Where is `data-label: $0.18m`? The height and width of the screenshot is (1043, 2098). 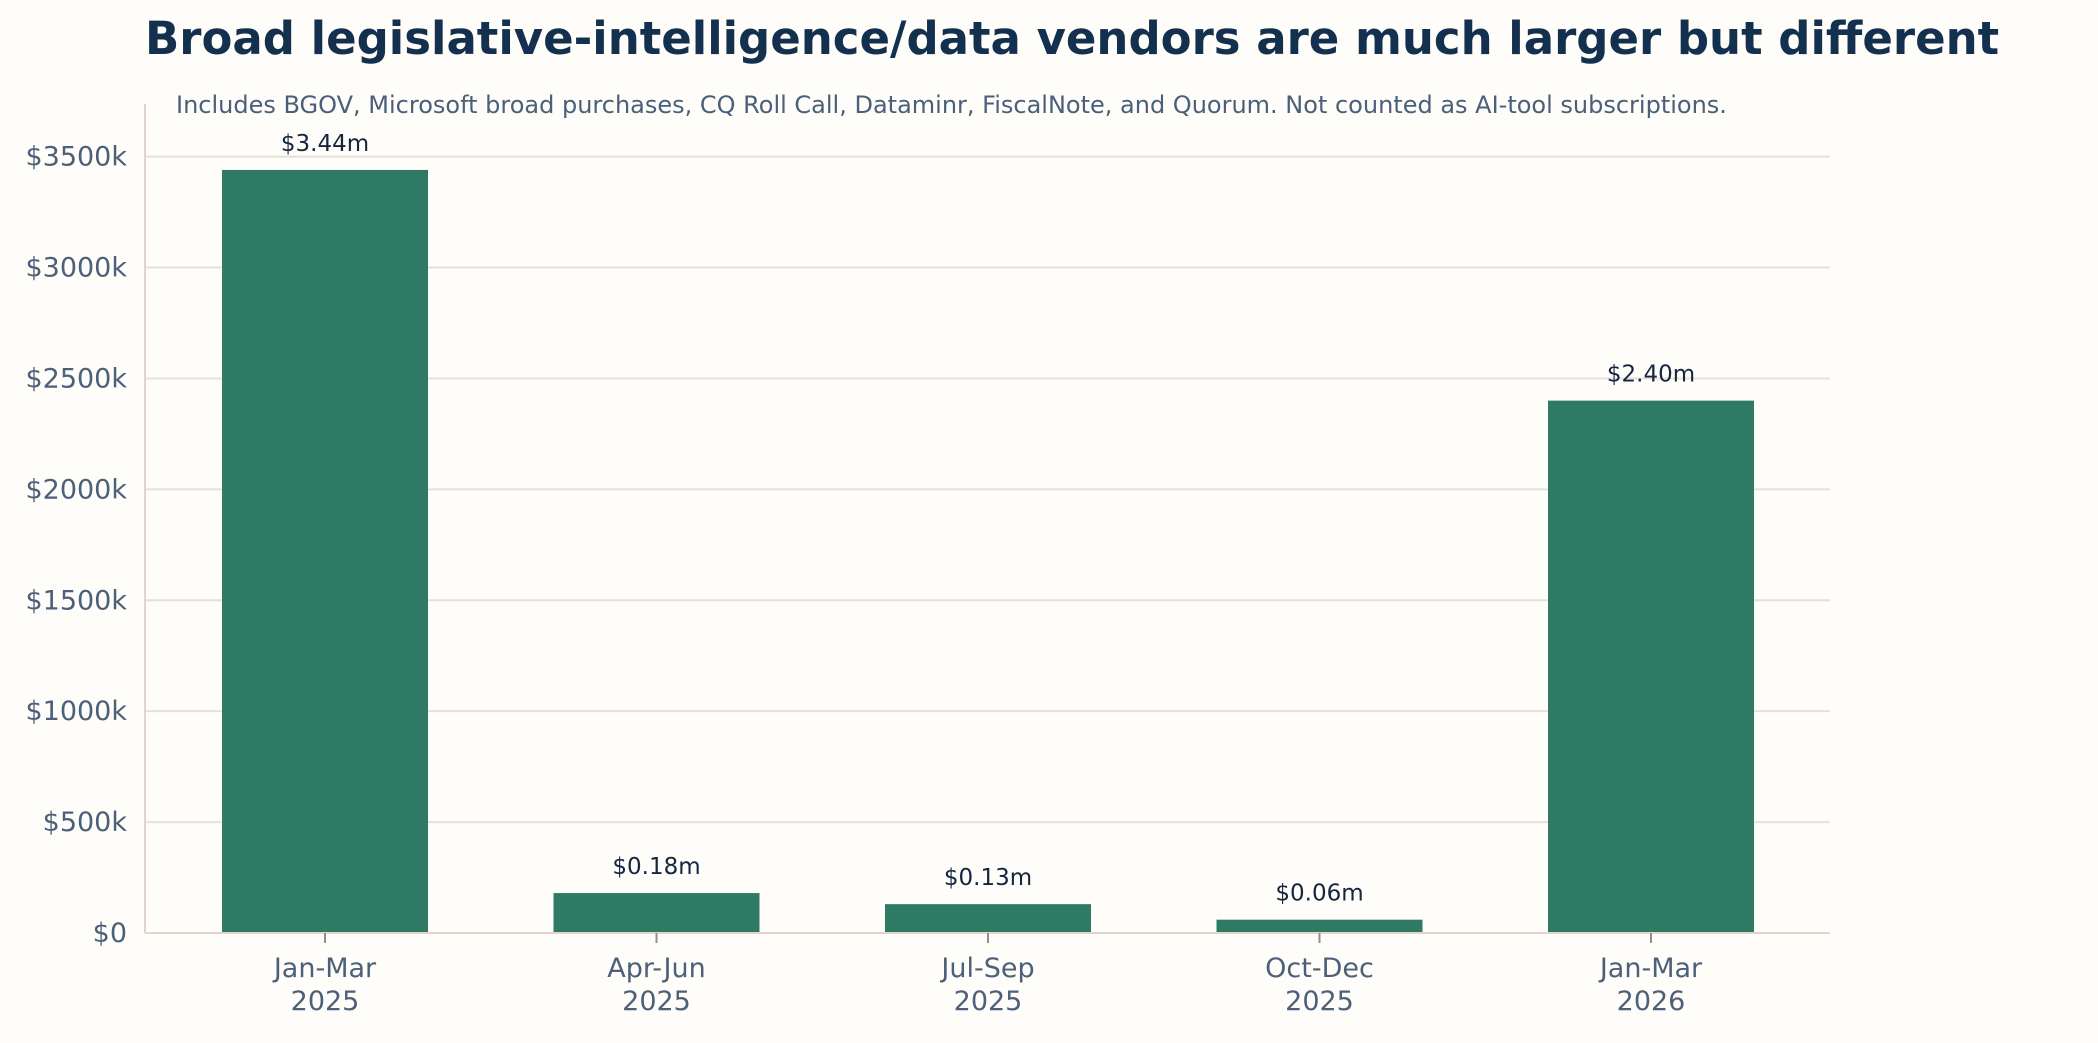
data-label: $0.18m is located at coordinates (656, 867).